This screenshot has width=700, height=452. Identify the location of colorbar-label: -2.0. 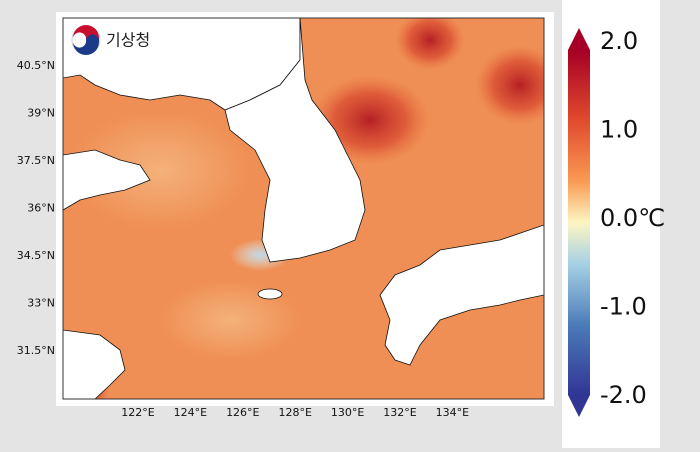
(623, 395).